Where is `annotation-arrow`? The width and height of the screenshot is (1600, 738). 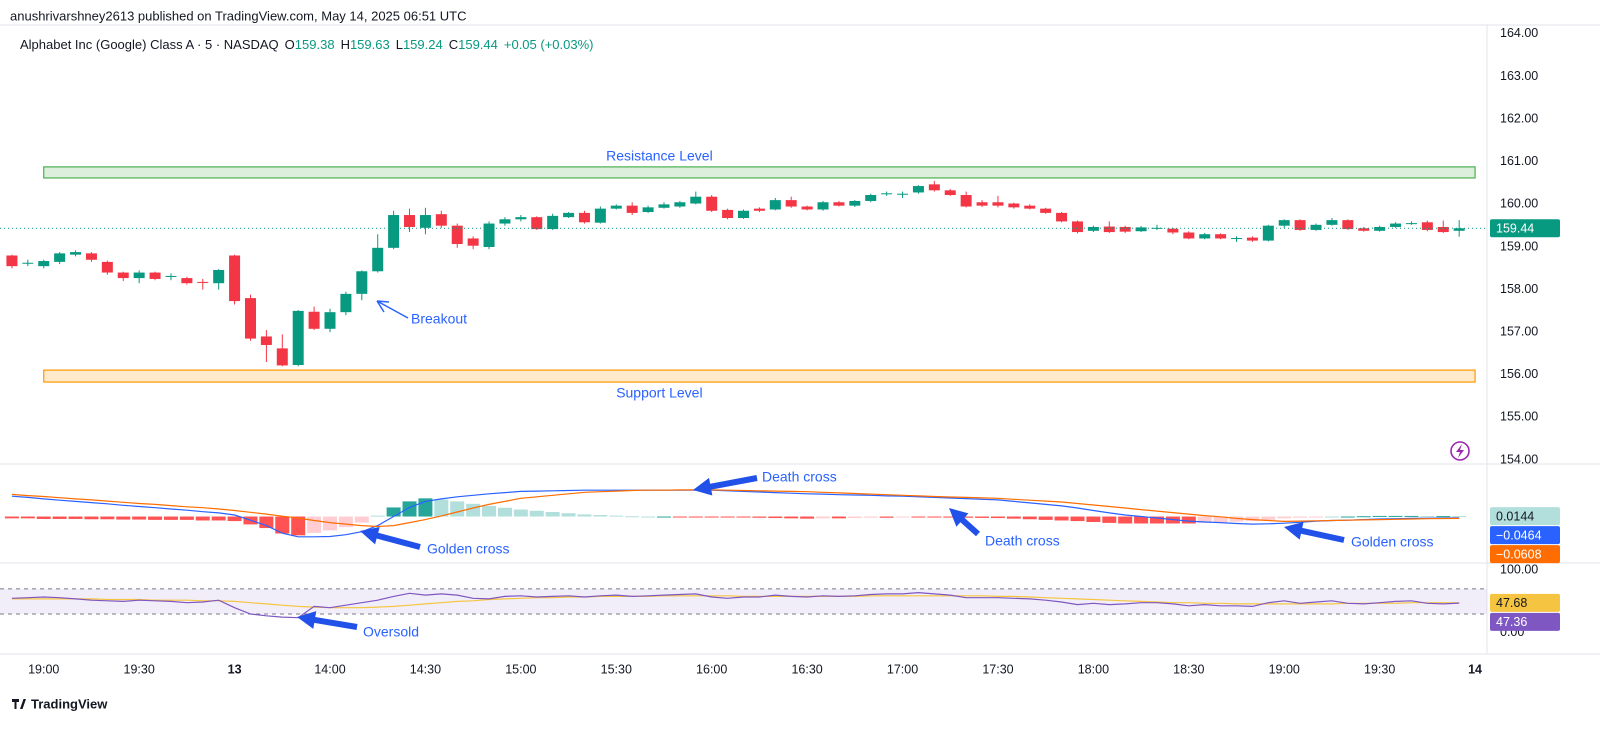
annotation-arrow is located at coordinates (392, 309).